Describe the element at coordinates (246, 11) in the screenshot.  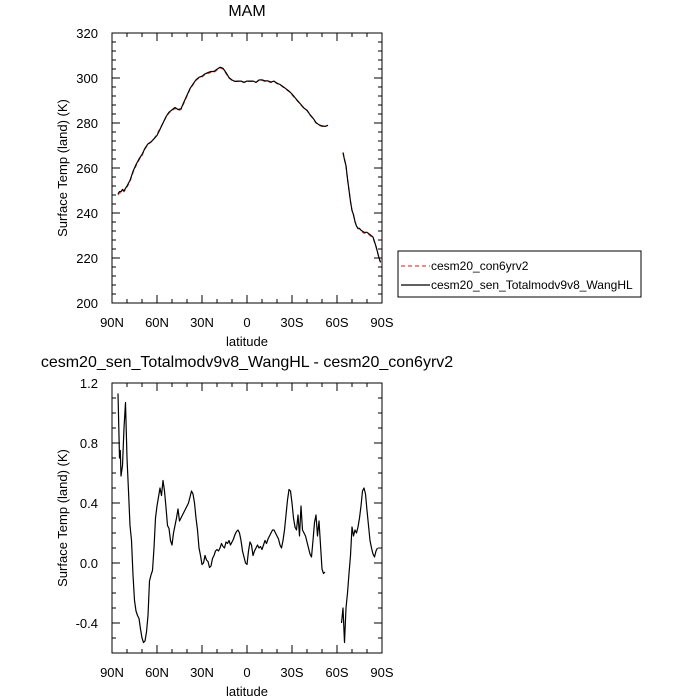
I see `top-title: MAM` at that location.